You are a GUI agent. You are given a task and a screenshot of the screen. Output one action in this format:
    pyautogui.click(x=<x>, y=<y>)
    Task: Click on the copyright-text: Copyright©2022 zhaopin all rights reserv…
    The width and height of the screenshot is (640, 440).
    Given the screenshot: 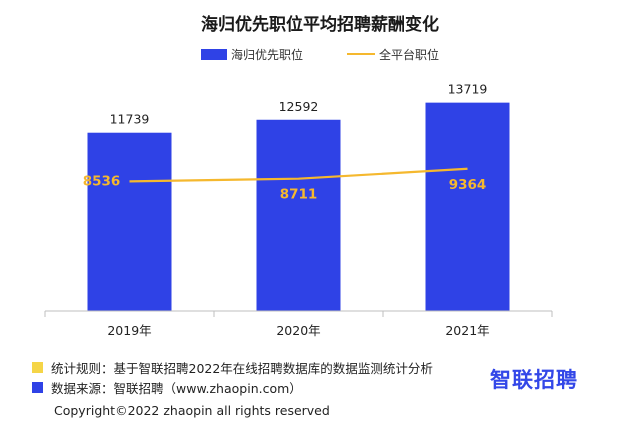 What is the action you would take?
    pyautogui.click(x=192, y=410)
    